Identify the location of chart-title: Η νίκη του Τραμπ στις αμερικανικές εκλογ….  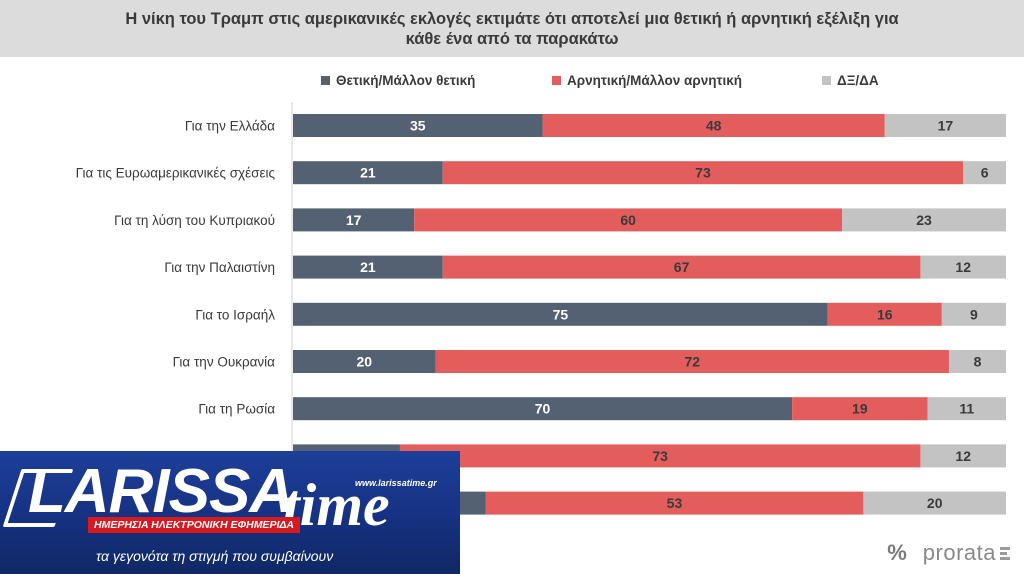
(512, 28).